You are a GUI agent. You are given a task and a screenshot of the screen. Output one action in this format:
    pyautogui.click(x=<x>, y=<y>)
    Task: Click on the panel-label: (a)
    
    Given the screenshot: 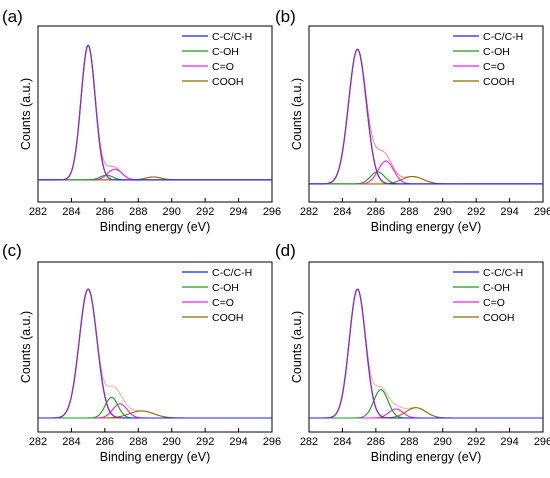 What is the action you would take?
    pyautogui.click(x=12, y=16)
    